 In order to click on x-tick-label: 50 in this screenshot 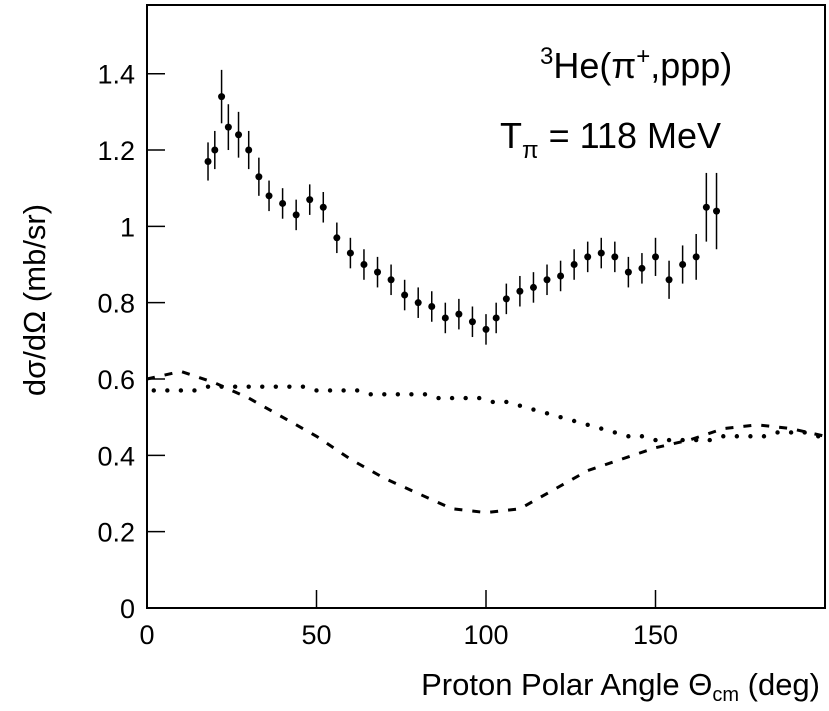, I will do `click(316, 635)`.